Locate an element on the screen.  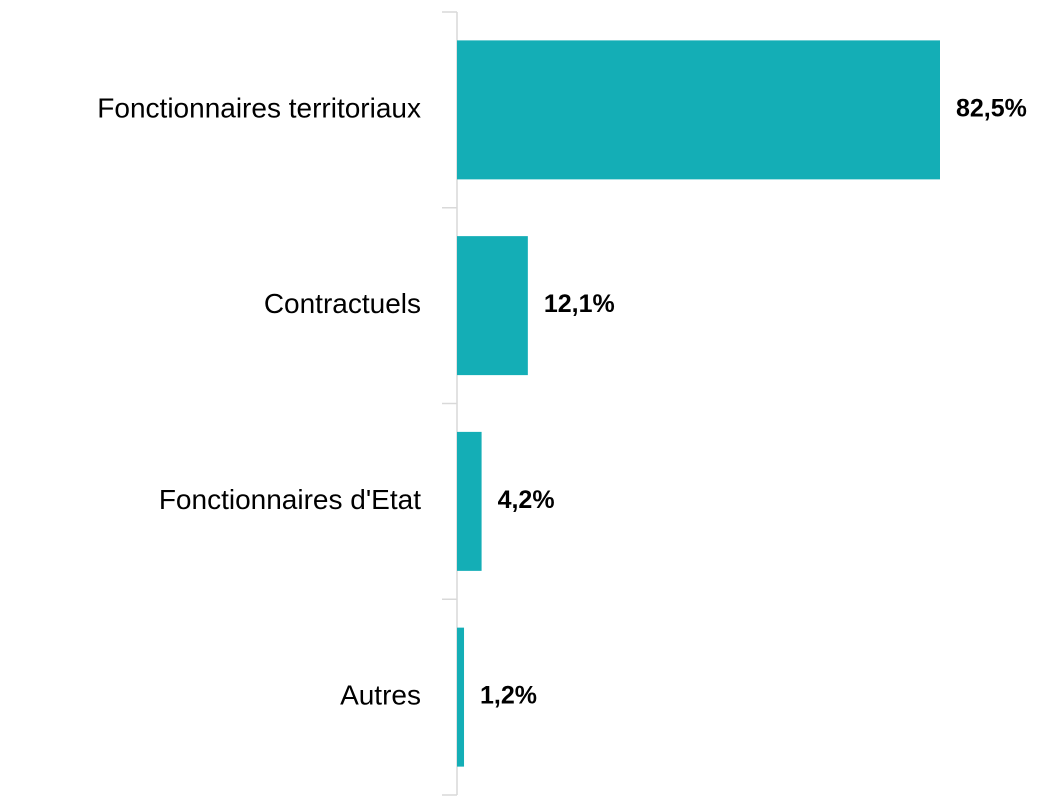
category-label: Fonctionnaires territoriaux is located at coordinates (259, 107).